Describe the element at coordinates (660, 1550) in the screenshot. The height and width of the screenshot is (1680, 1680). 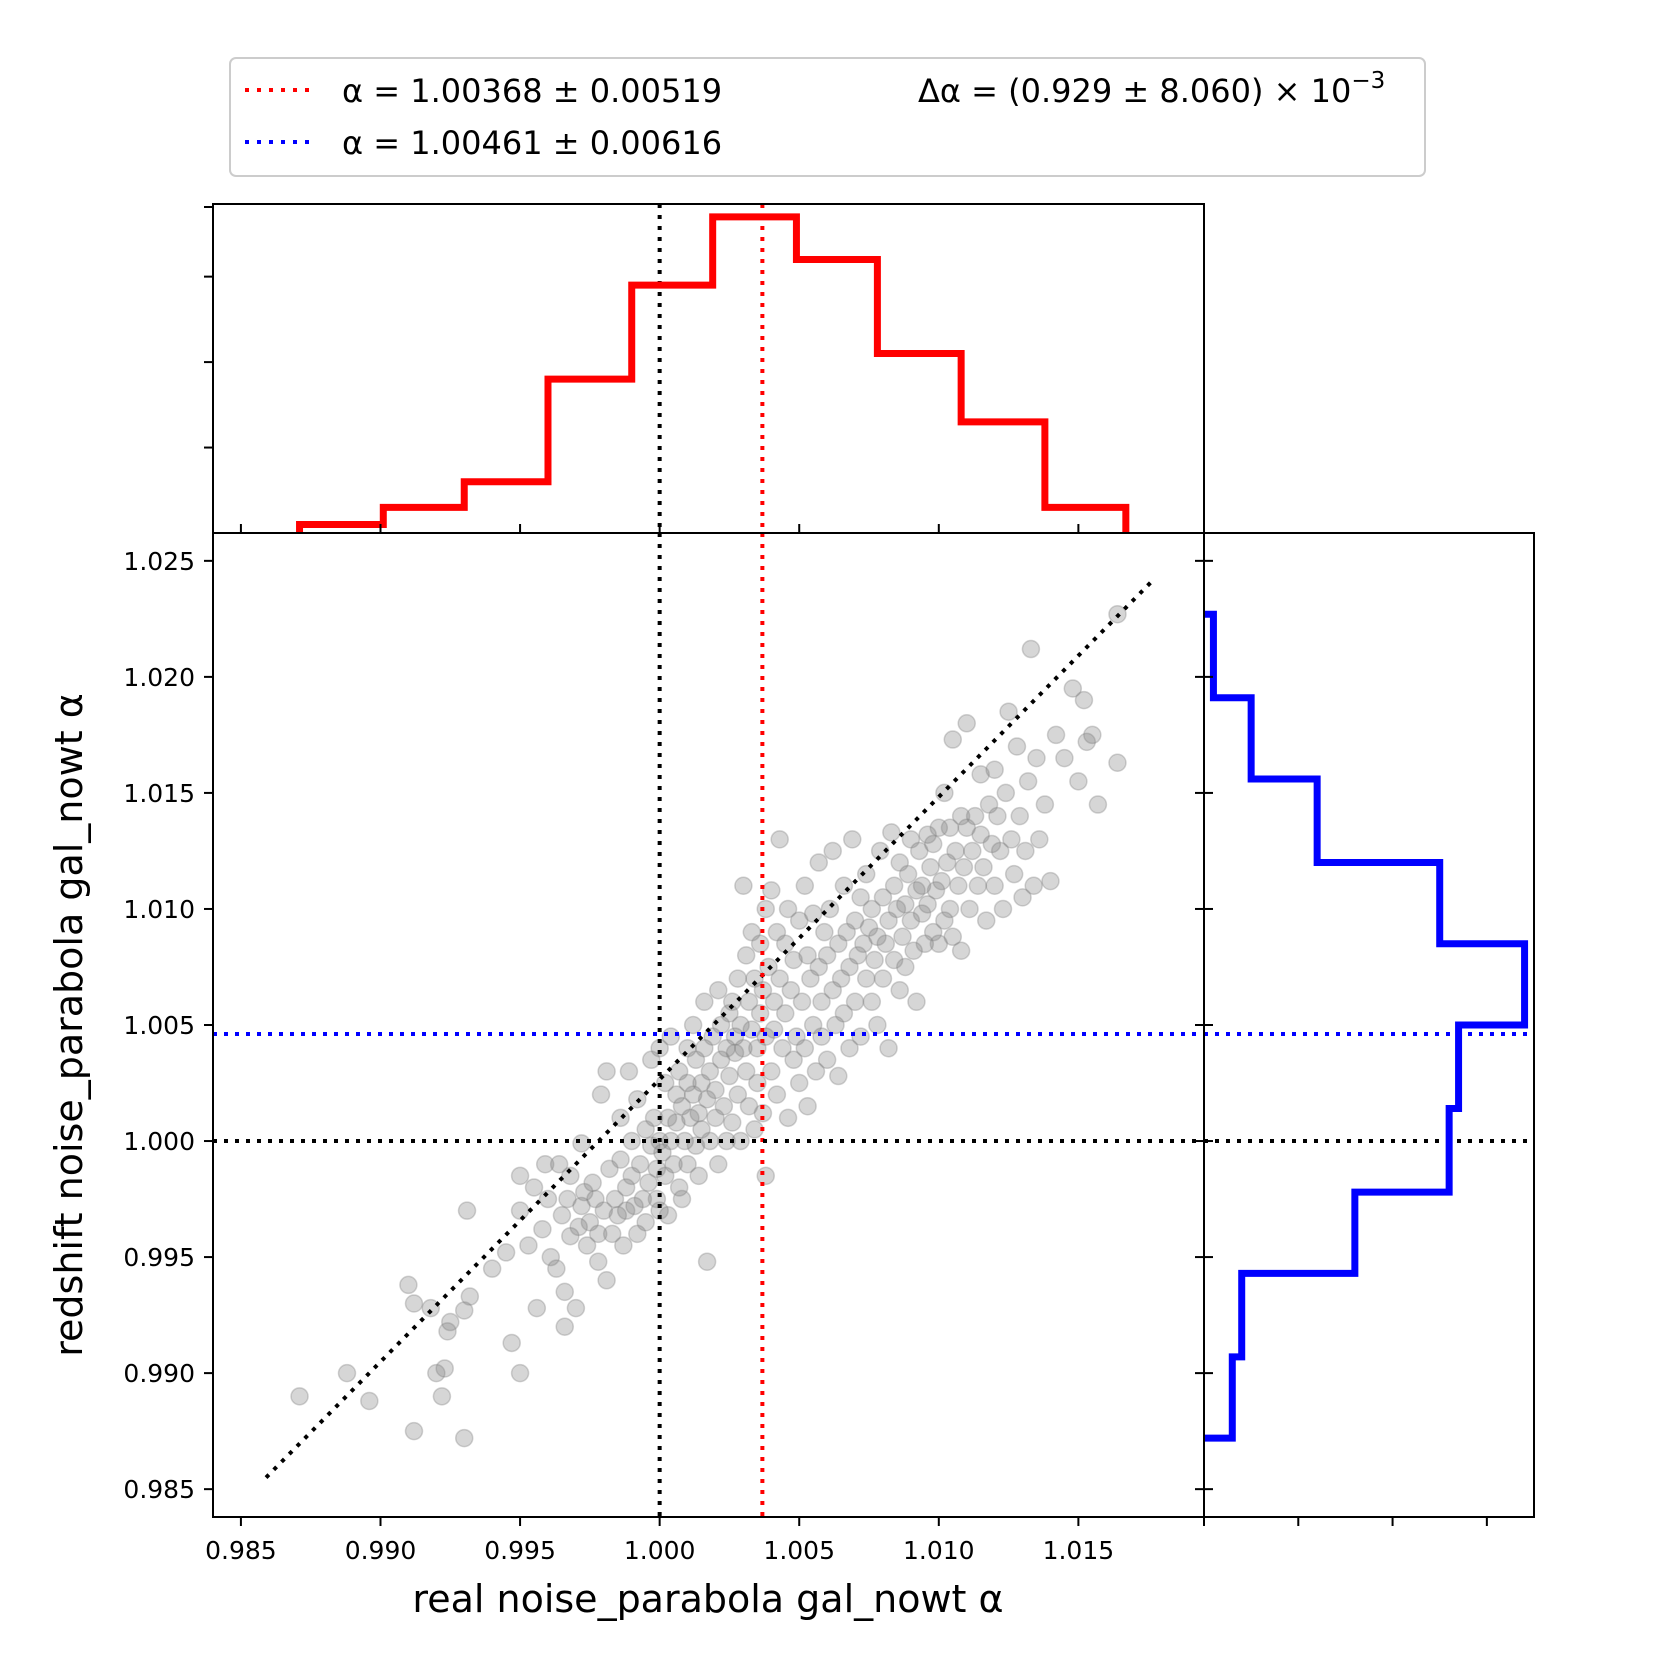
I see `x-tick-label: 1.000` at that location.